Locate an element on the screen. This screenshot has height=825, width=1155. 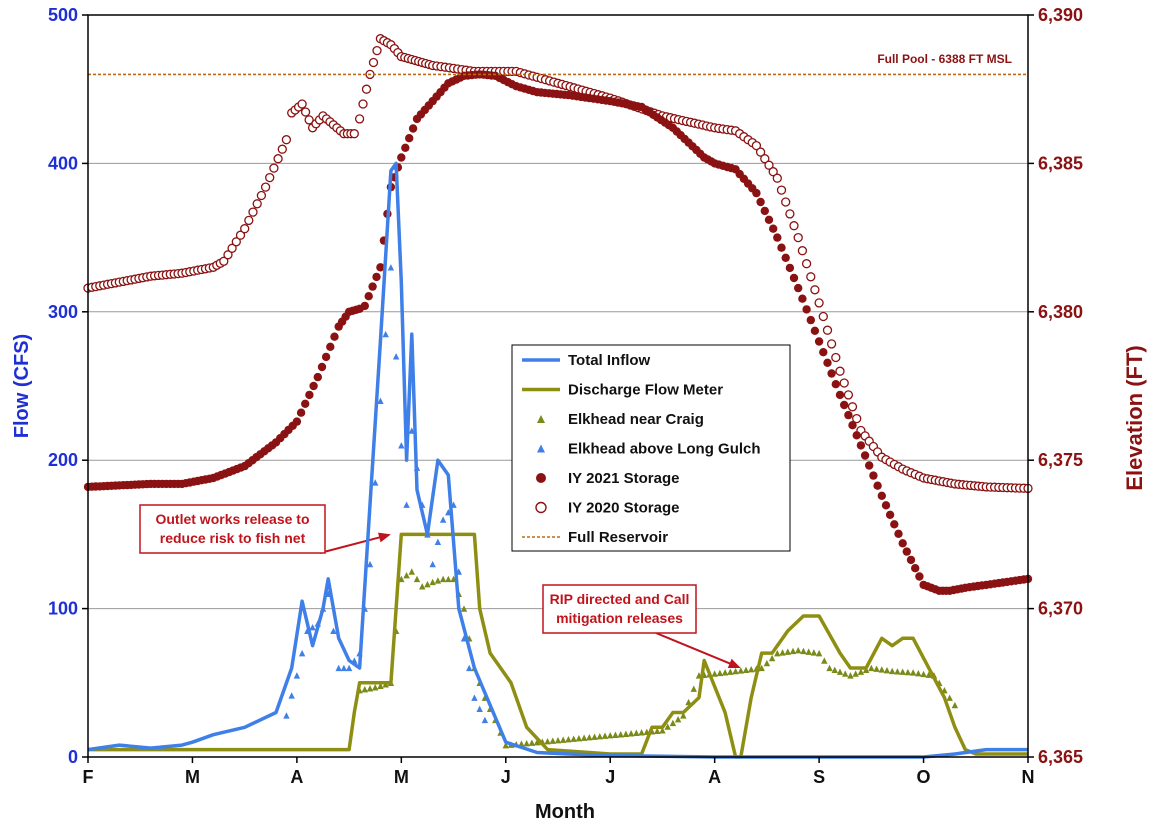
x-tick-label: M is located at coordinates (192, 777).